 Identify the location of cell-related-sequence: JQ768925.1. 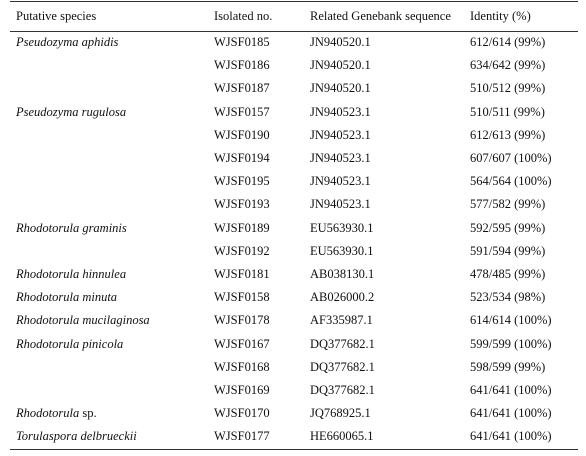
(340, 413).